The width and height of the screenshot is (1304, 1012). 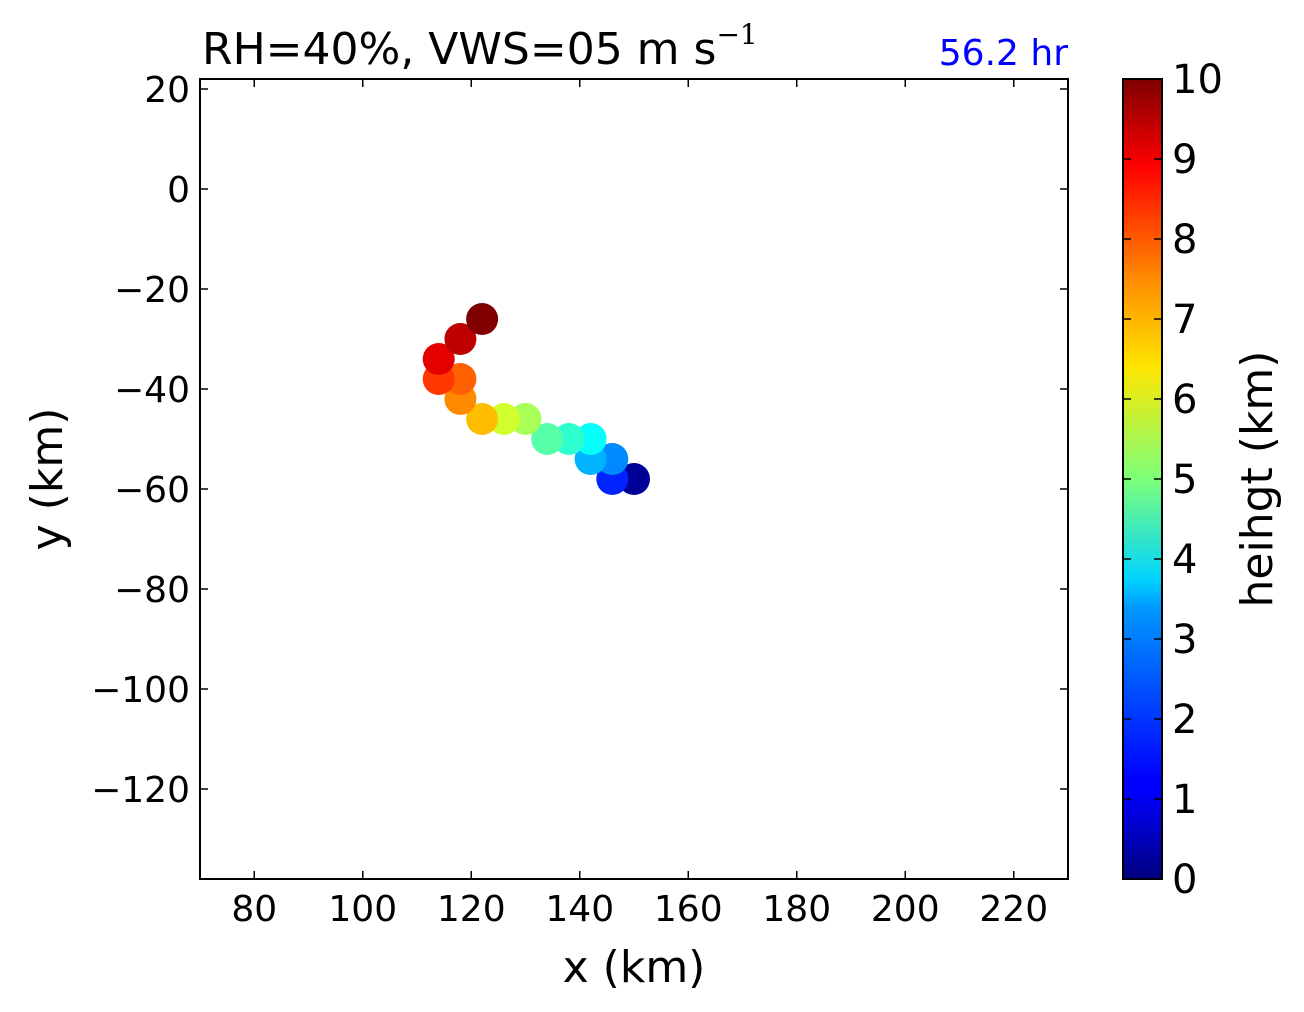 What do you see at coordinates (178, 190) in the screenshot?
I see `y-tick-label: 0` at bounding box center [178, 190].